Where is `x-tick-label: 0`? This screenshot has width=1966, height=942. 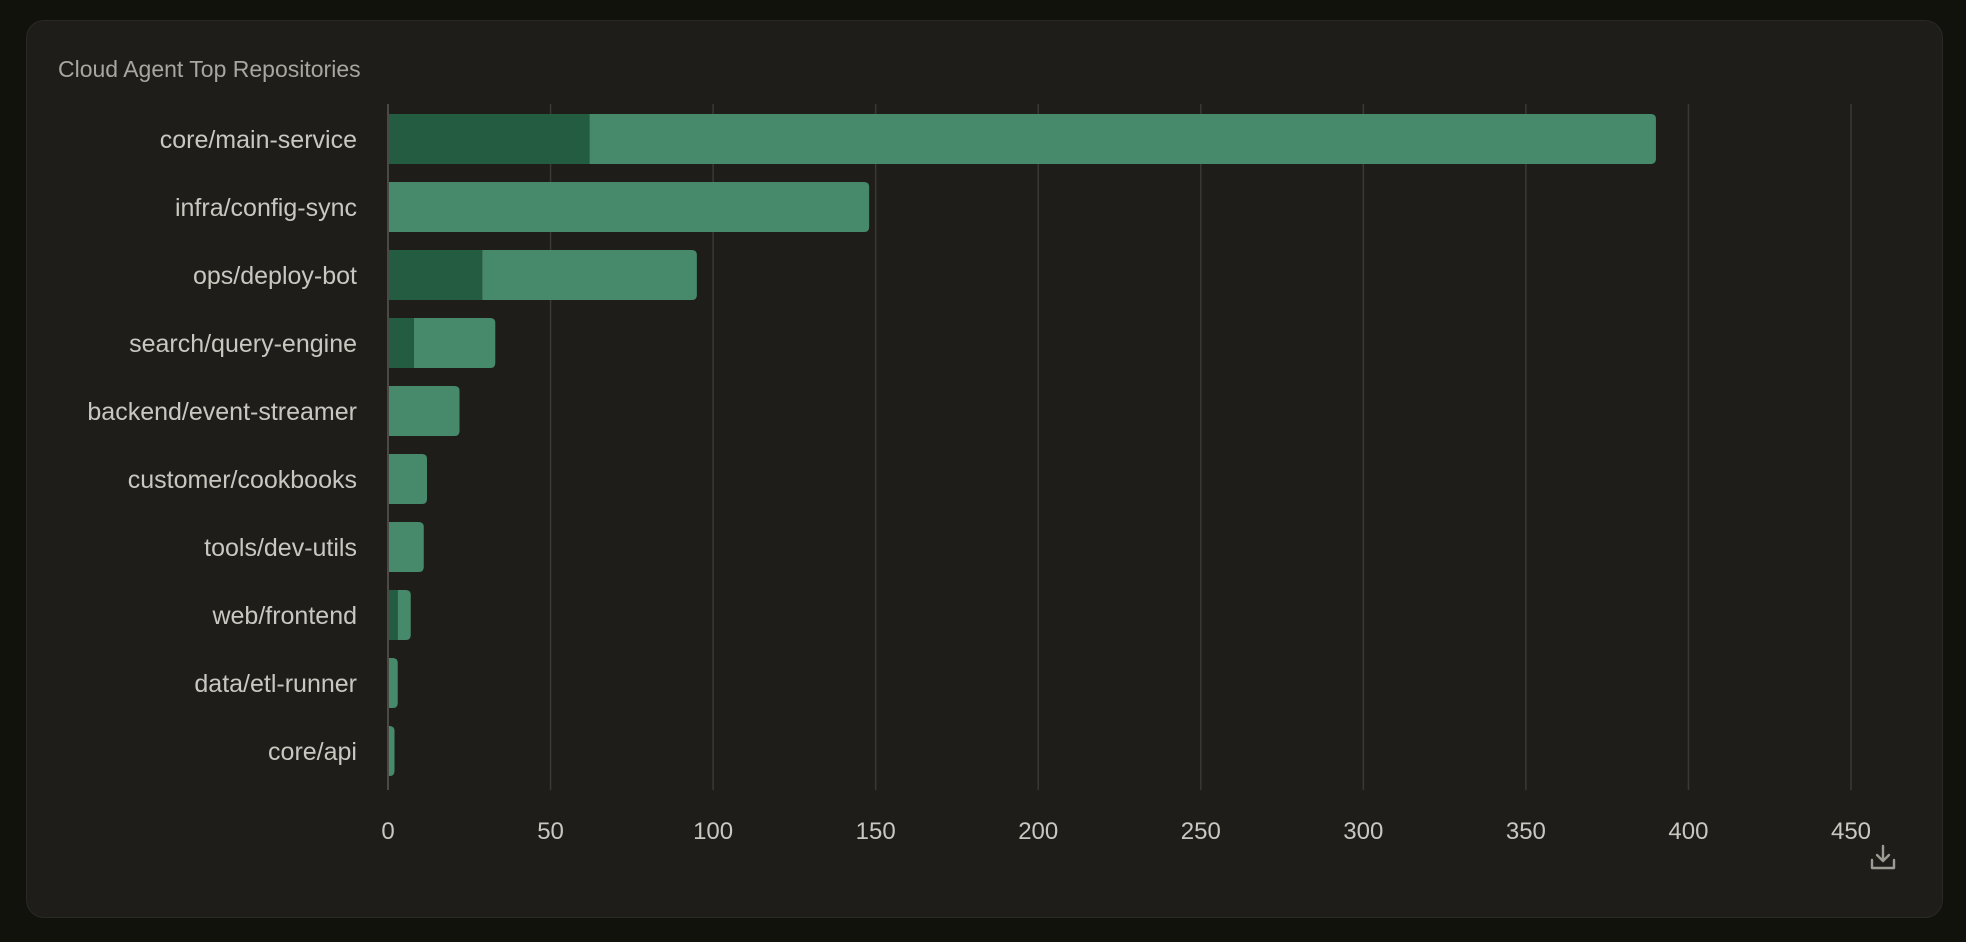
x-tick-label: 0 is located at coordinates (387, 831).